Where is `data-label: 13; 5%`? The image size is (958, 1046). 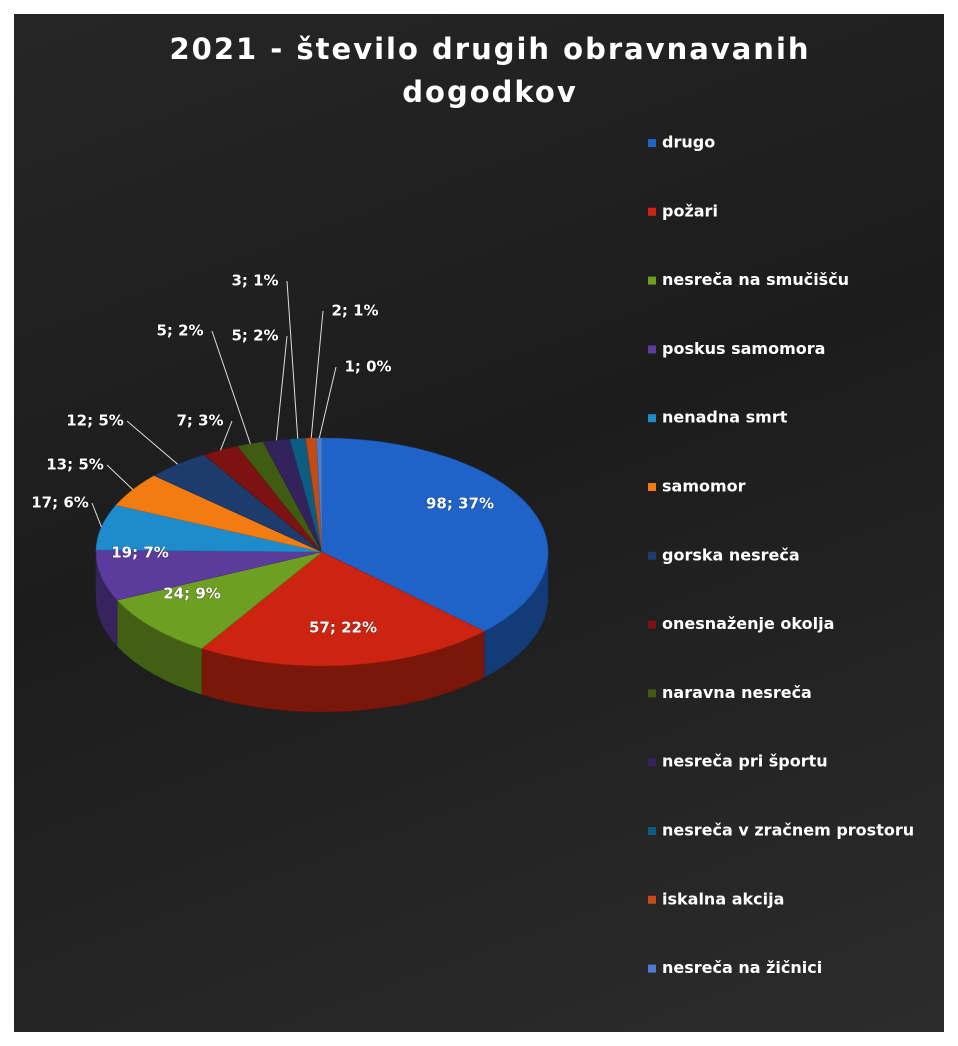
data-label: 13; 5% is located at coordinates (75, 465).